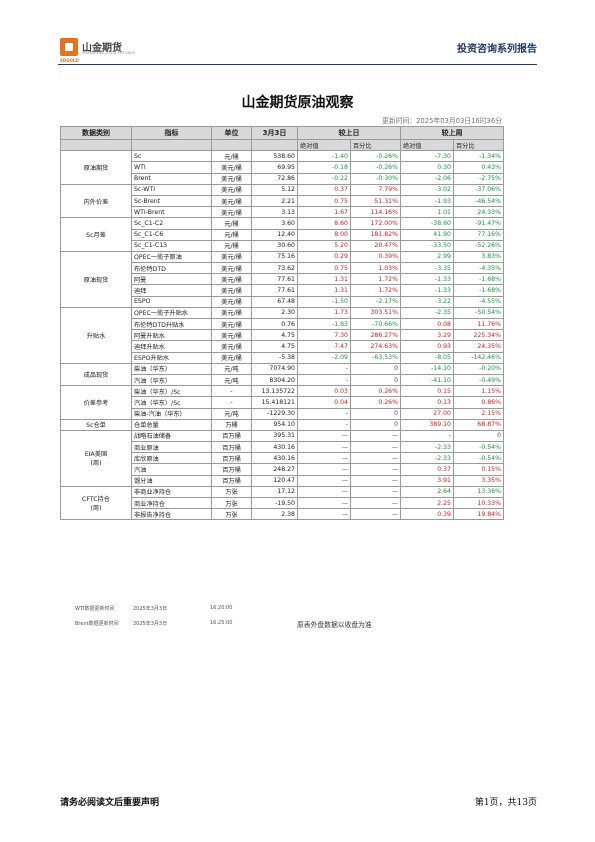  I want to click on value-cell: 3.60, so click(274, 223).